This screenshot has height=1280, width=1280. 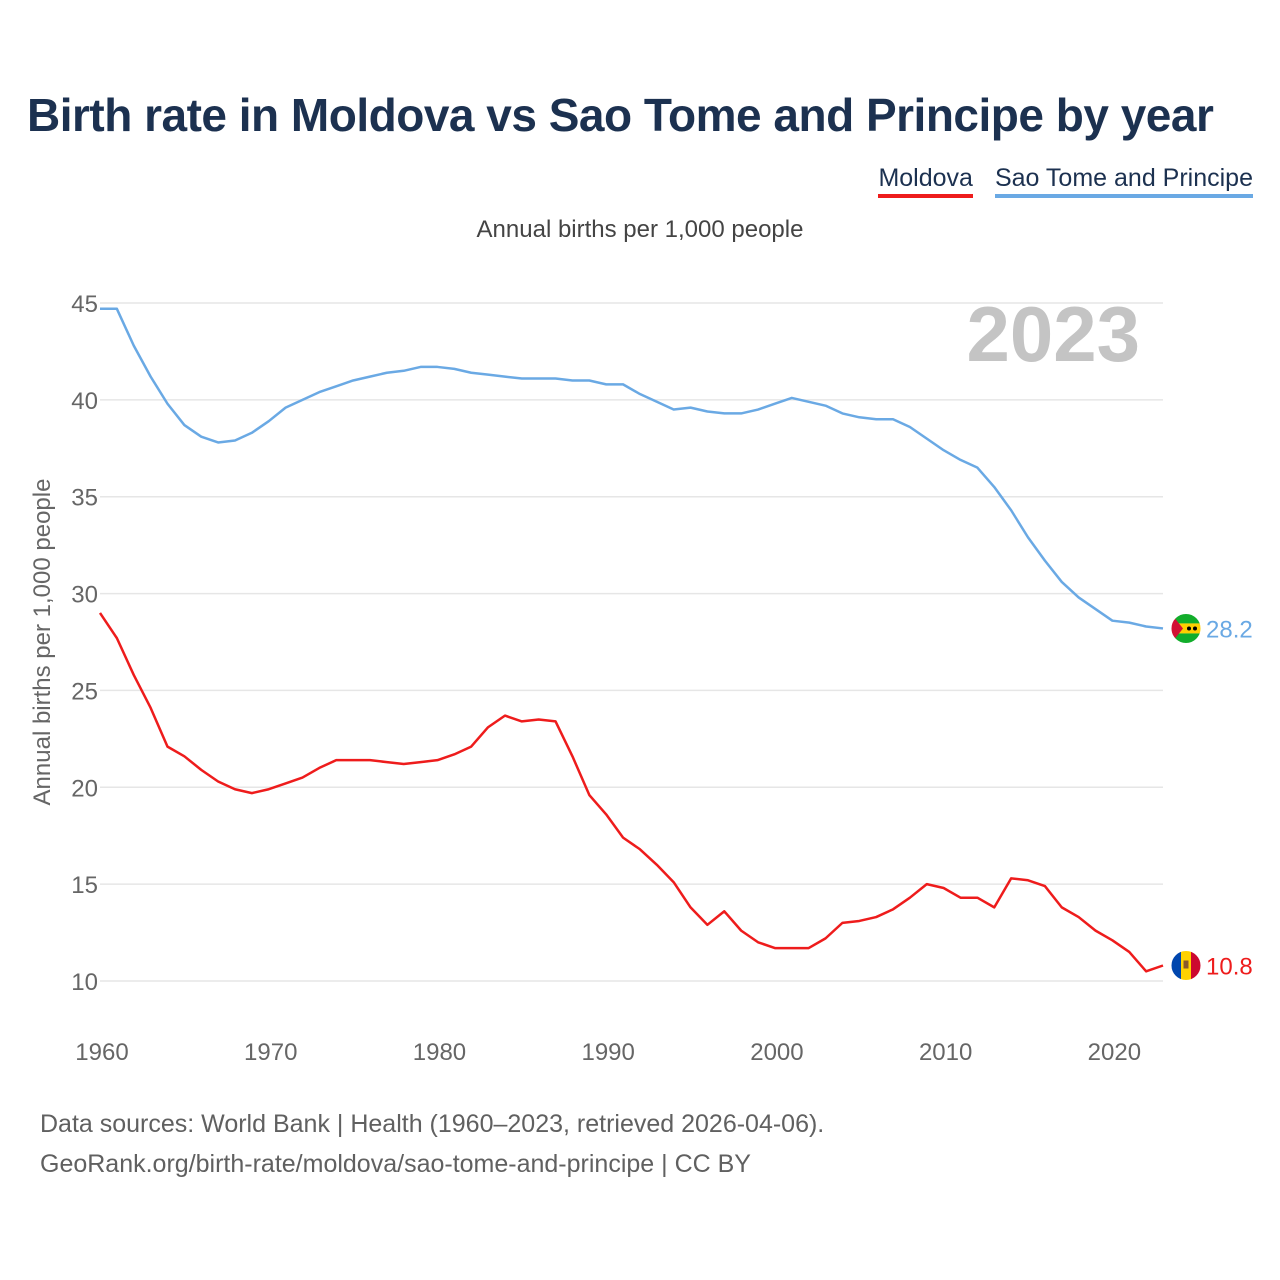 I want to click on year-watermark: 2023, so click(x=1053, y=334).